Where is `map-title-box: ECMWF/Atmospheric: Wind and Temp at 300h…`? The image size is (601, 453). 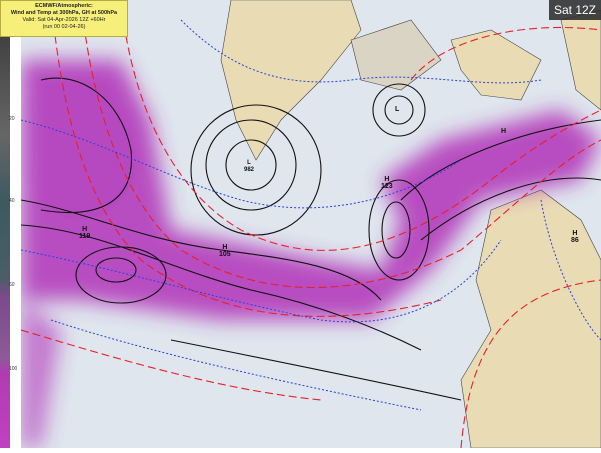
map-title-box: ECMWF/Atmospheric: Wind and Temp at 300h… is located at coordinates (64, 18).